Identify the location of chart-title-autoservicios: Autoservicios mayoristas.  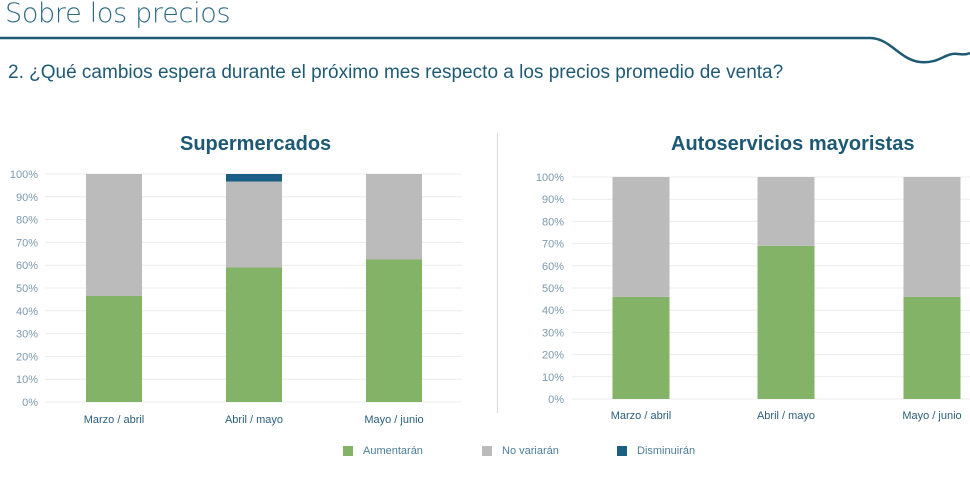
(793, 144).